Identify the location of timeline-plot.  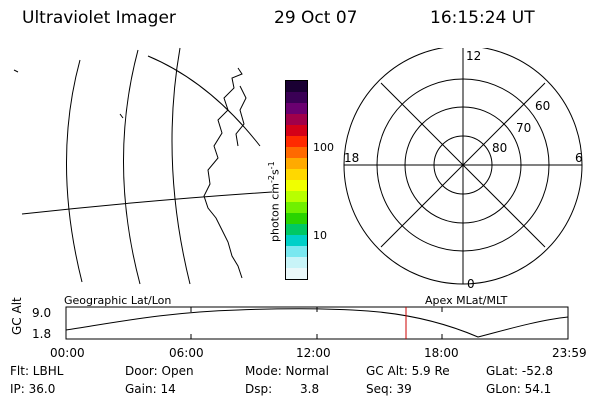
(317, 323).